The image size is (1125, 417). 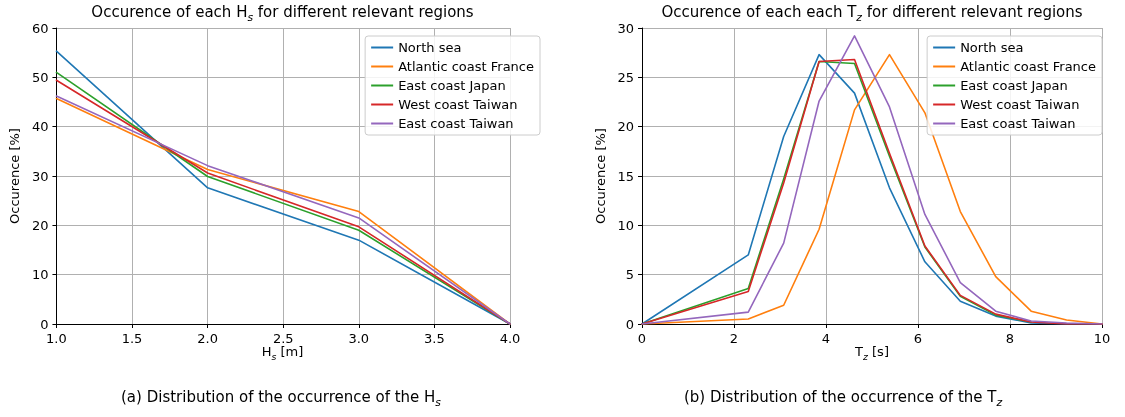 I want to click on x-tick-label: 2.5, so click(x=283, y=338).